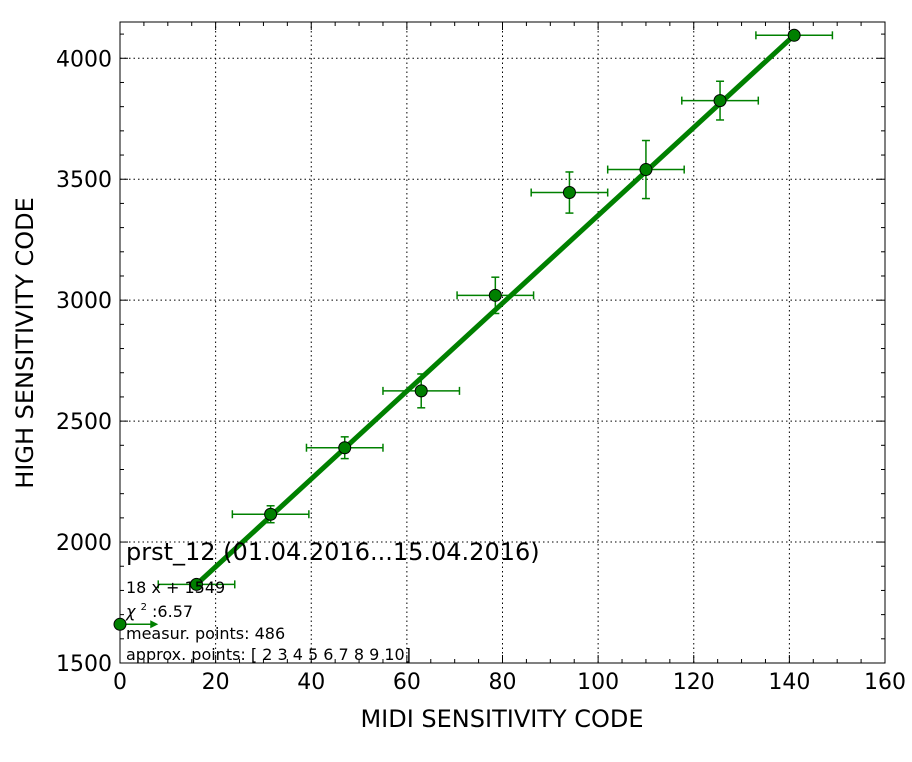  What do you see at coordinates (268, 654) in the screenshot?
I see `annotation-approx: approx. points: [ 2 3 4 5 6 7 8 9 10]` at bounding box center [268, 654].